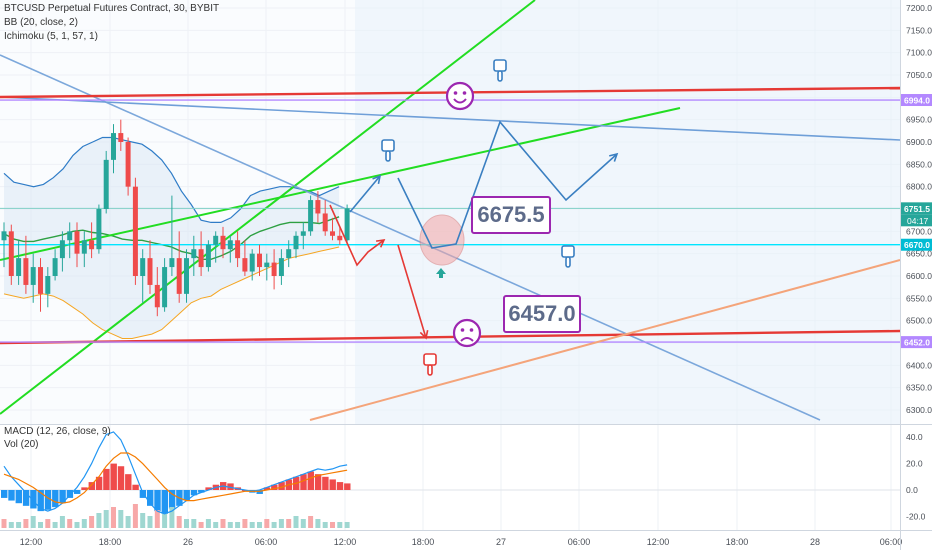 This screenshot has height=550, width=932. I want to click on arrow-red-down-head, so click(424, 335).